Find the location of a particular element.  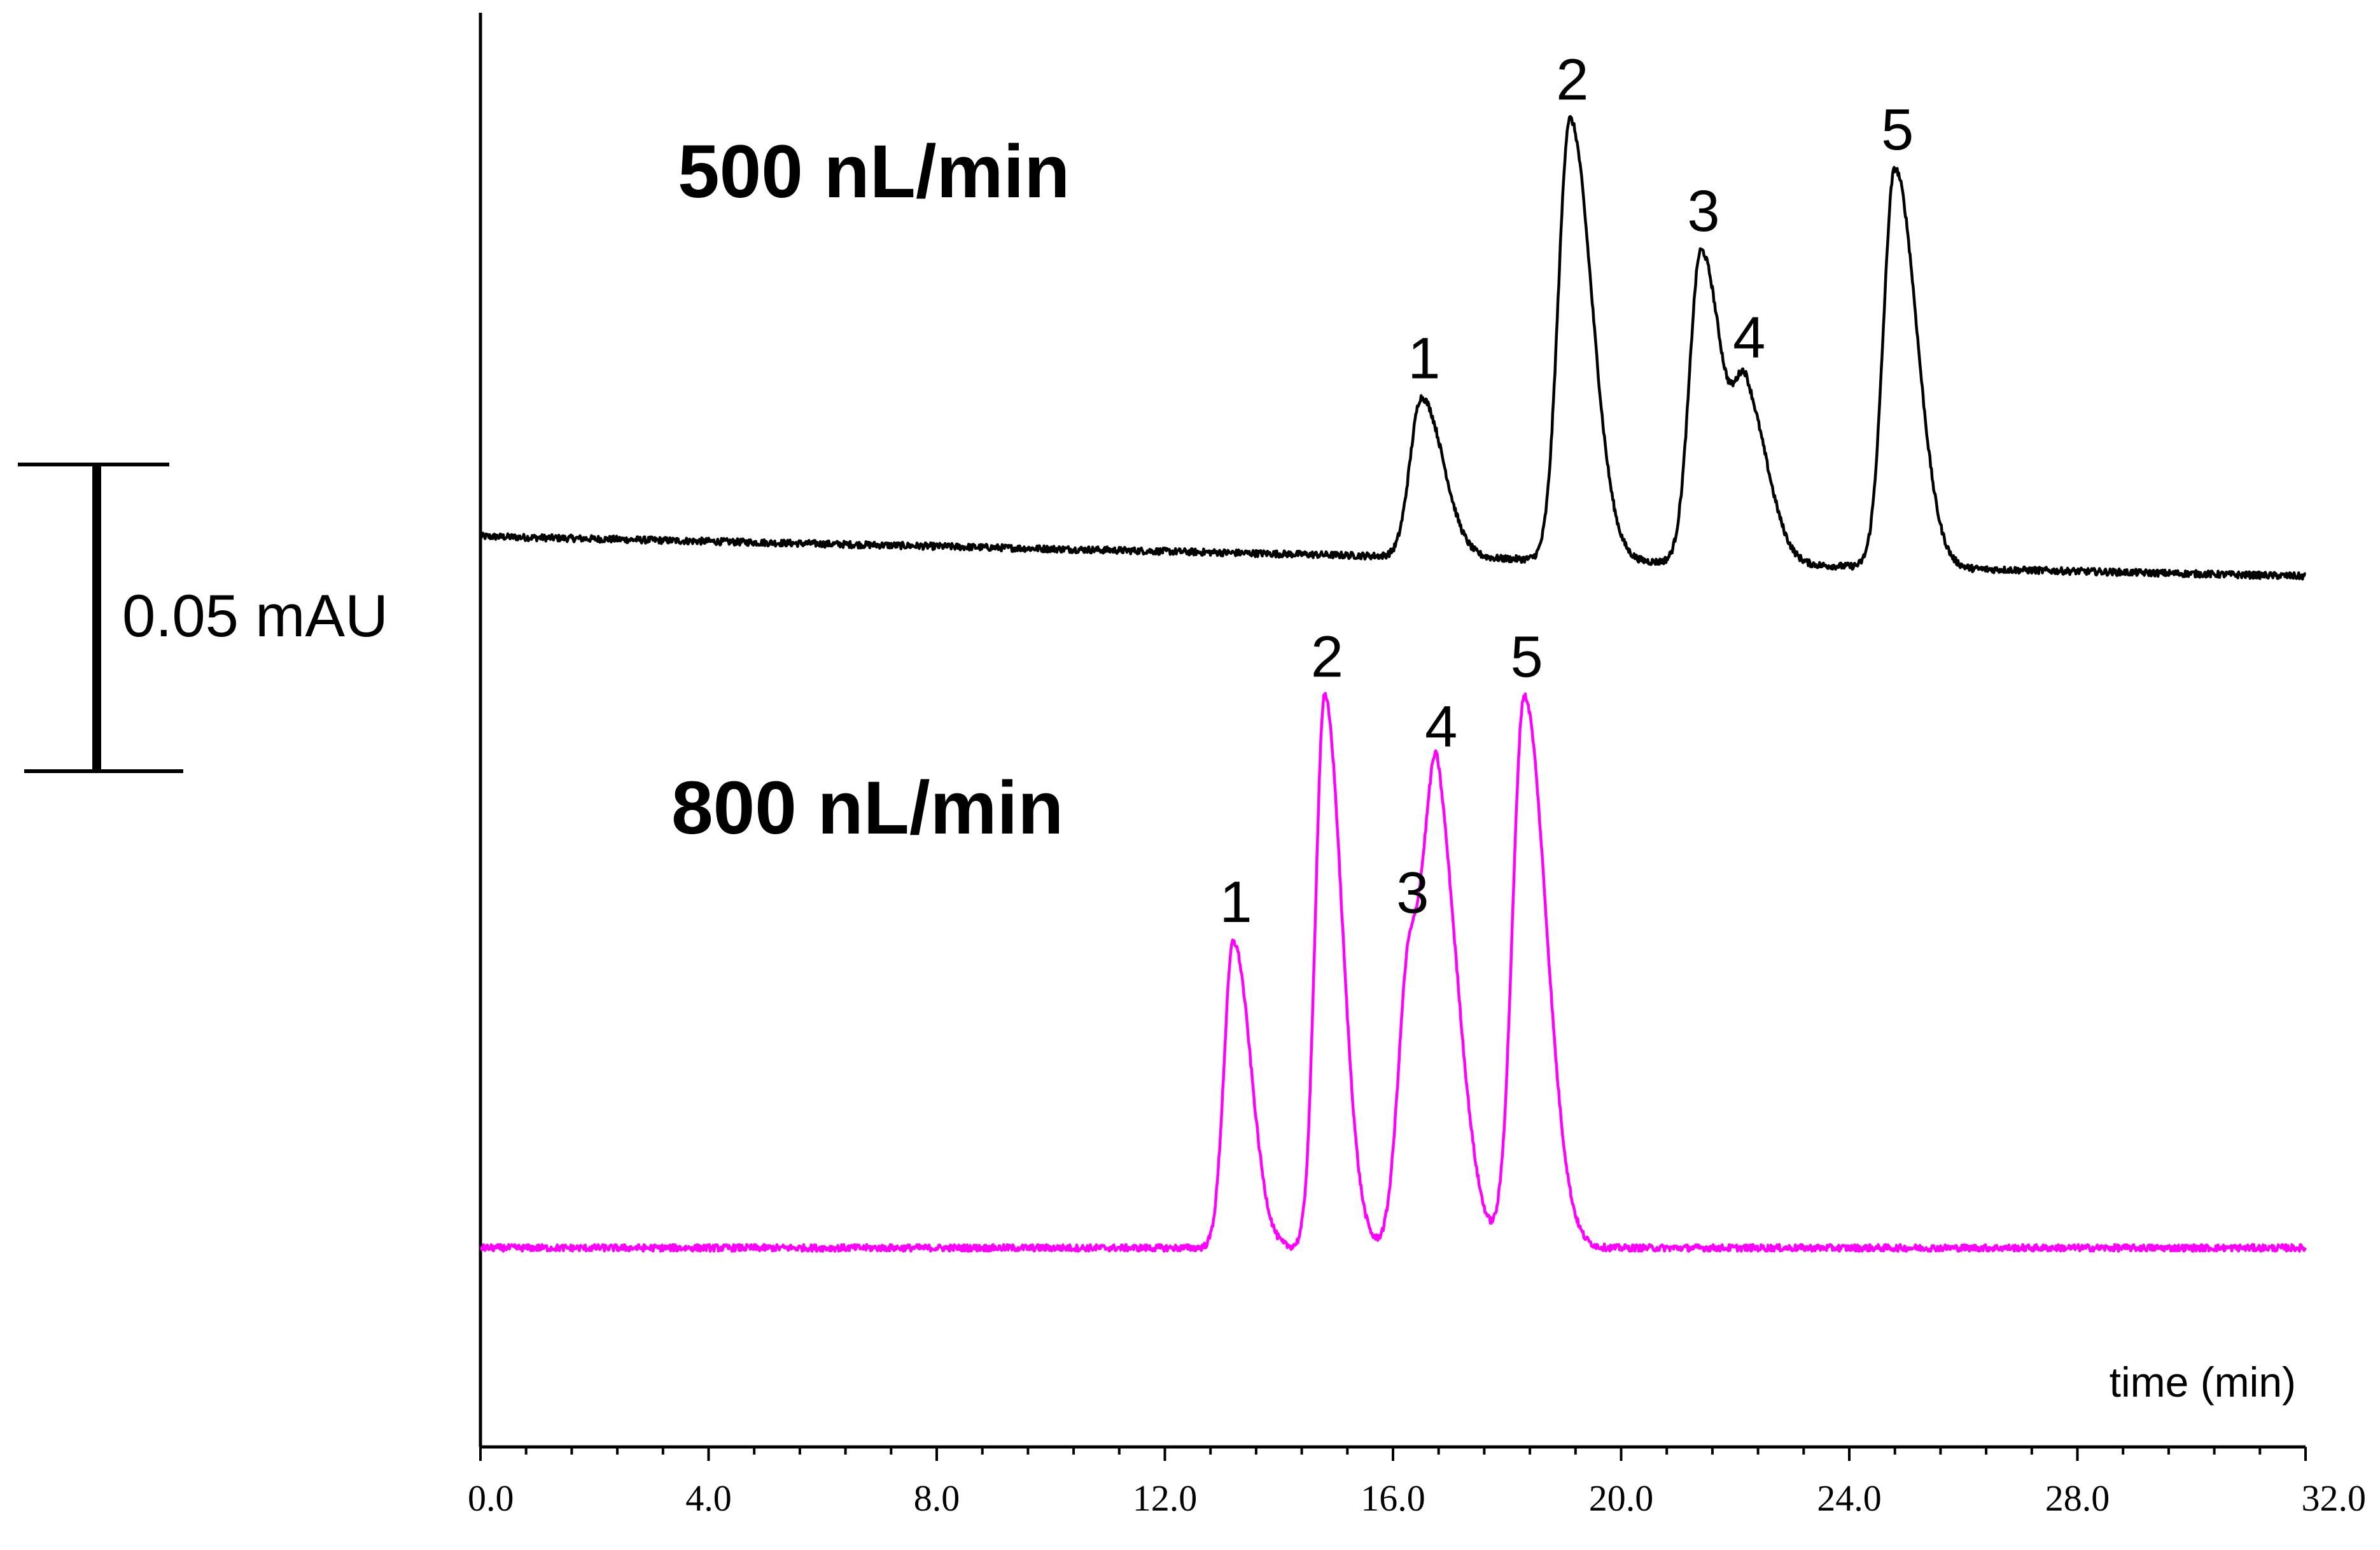

x-tick-label: 32.0 is located at coordinates (2334, 1498).